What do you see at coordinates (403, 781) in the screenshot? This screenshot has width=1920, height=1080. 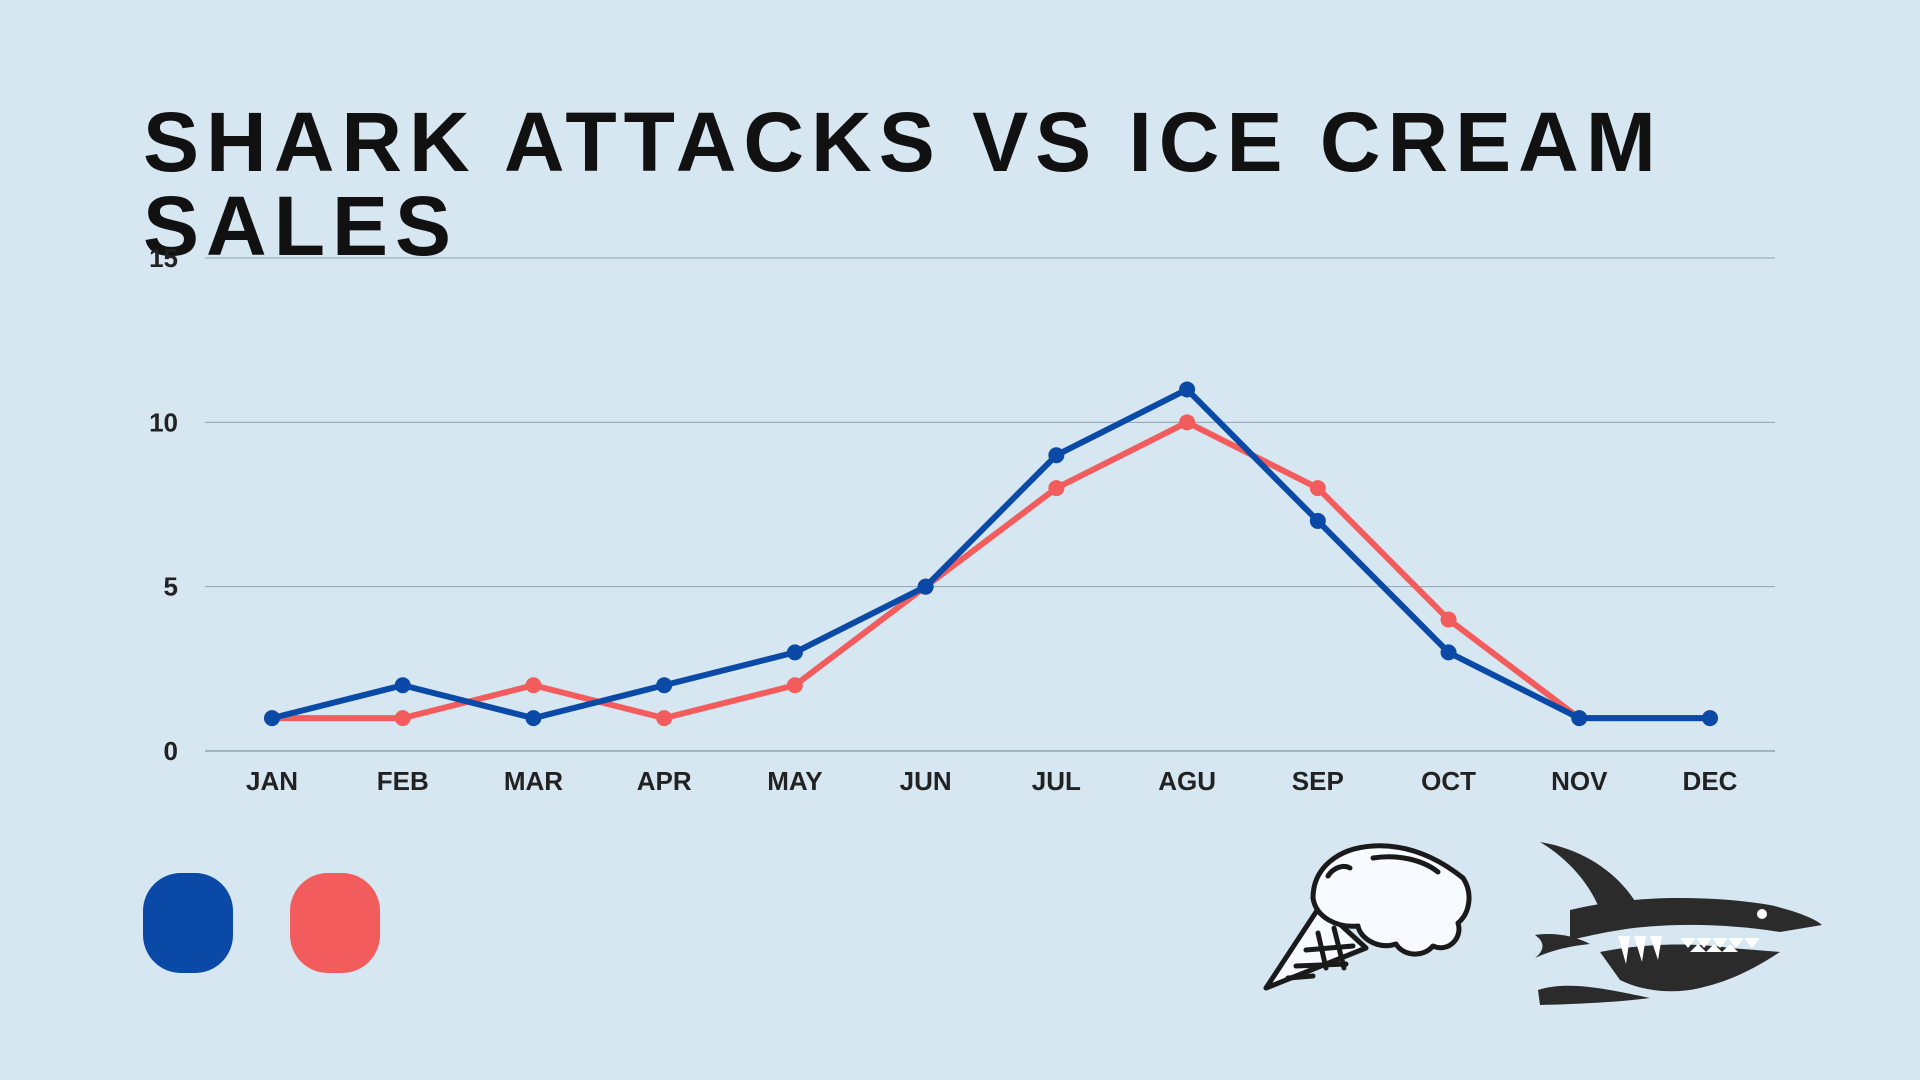 I see `x-tick-label: FEB` at bounding box center [403, 781].